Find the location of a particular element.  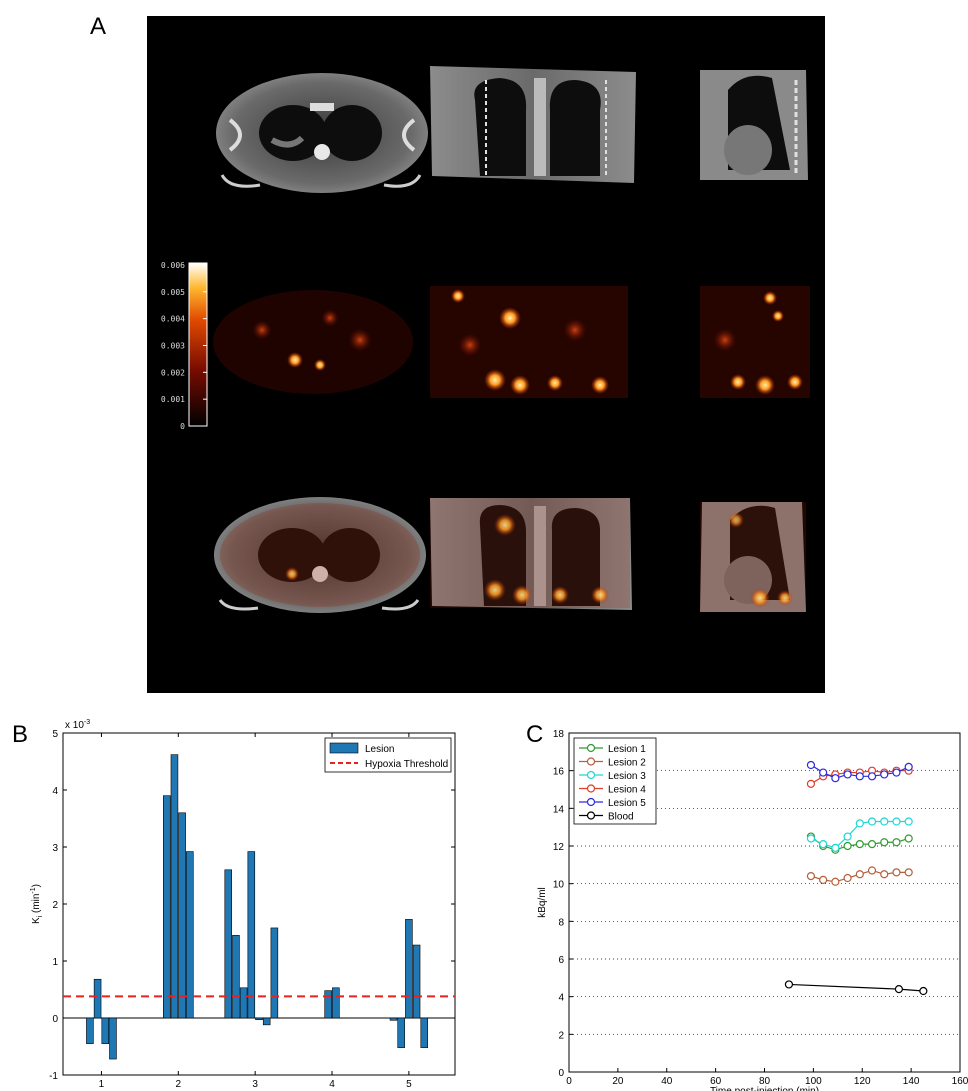

legend-label: Lesion 5 is located at coordinates (627, 803).